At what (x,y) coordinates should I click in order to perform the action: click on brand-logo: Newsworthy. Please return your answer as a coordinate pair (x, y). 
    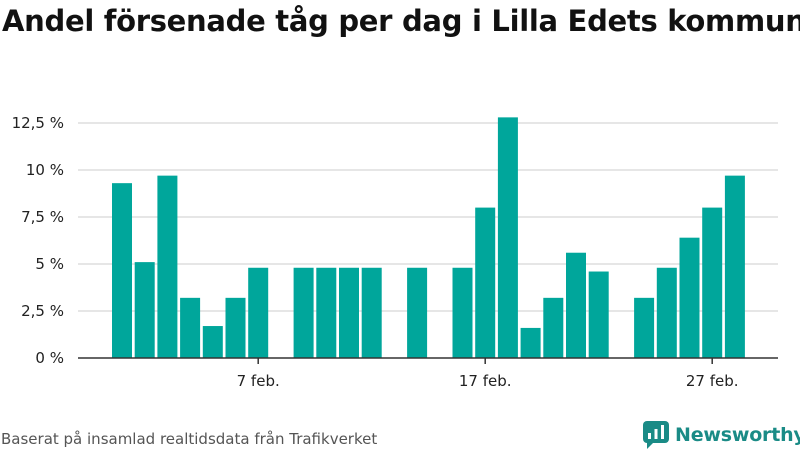
    Looking at the image, I should click on (721, 435).